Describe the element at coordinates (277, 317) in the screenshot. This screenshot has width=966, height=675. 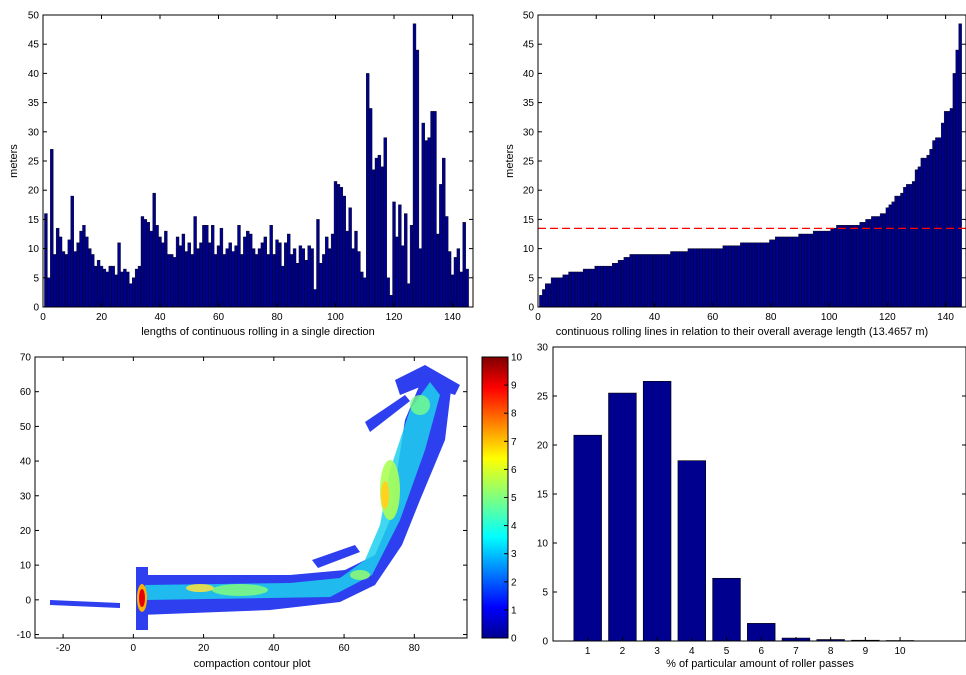
I see `x-tick-label: 80` at that location.